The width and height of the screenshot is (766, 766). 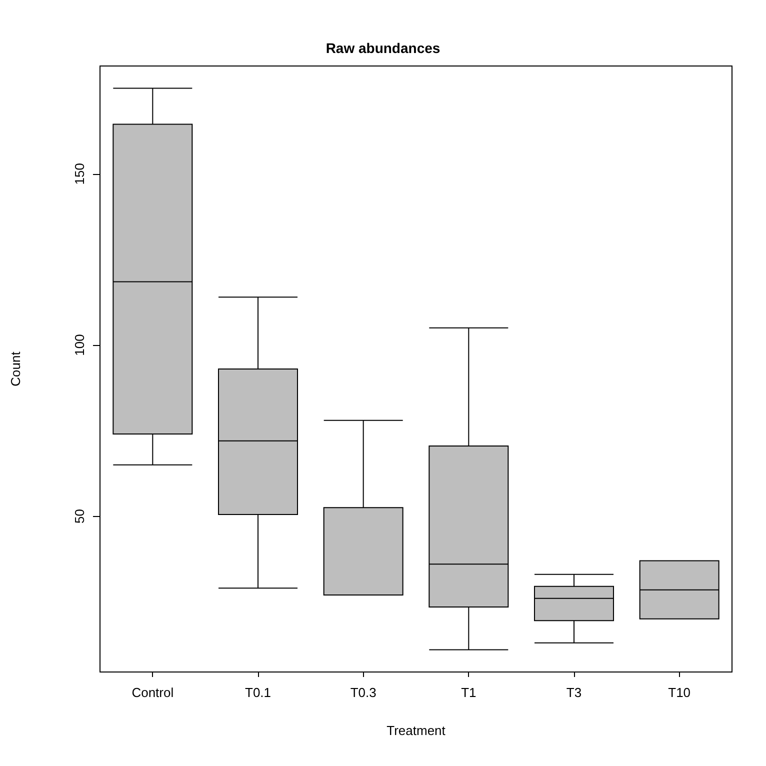 What do you see at coordinates (679, 692) in the screenshot?
I see `x-tick-label: T10` at bounding box center [679, 692].